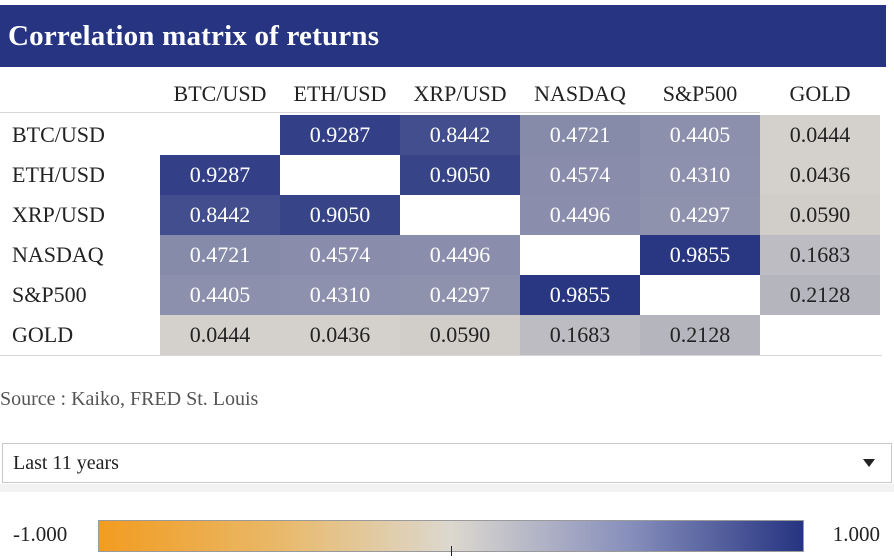 The image size is (894, 560). Describe the element at coordinates (856, 534) in the screenshot. I see `legend-max-label: 1.000` at that location.